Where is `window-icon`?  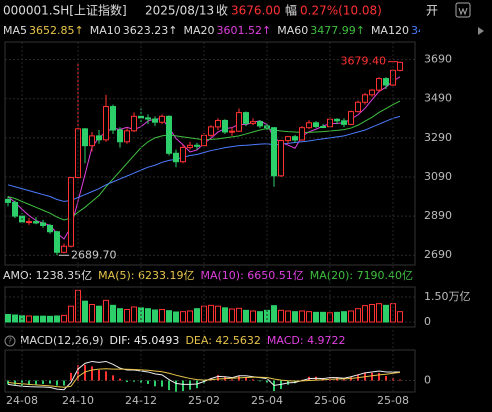 window-icon is located at coordinates (463, 10).